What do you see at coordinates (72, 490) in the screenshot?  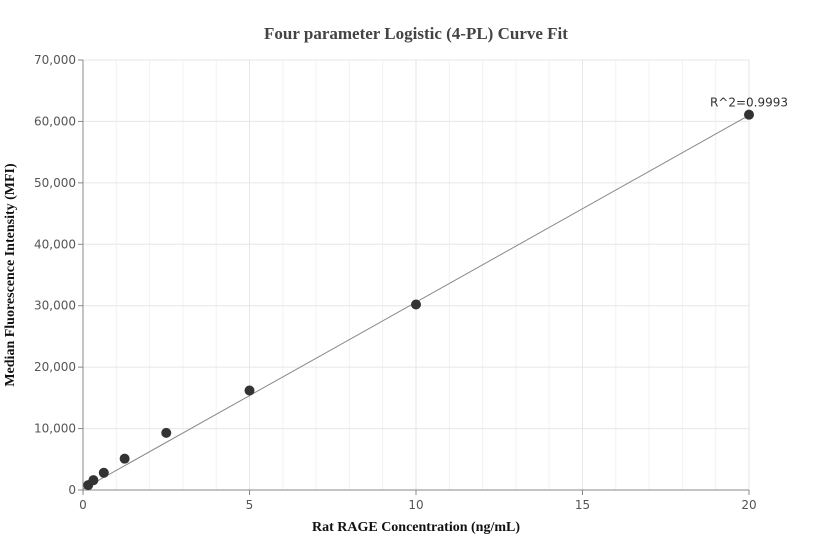 I see `y-tick-label: 0` at bounding box center [72, 490].